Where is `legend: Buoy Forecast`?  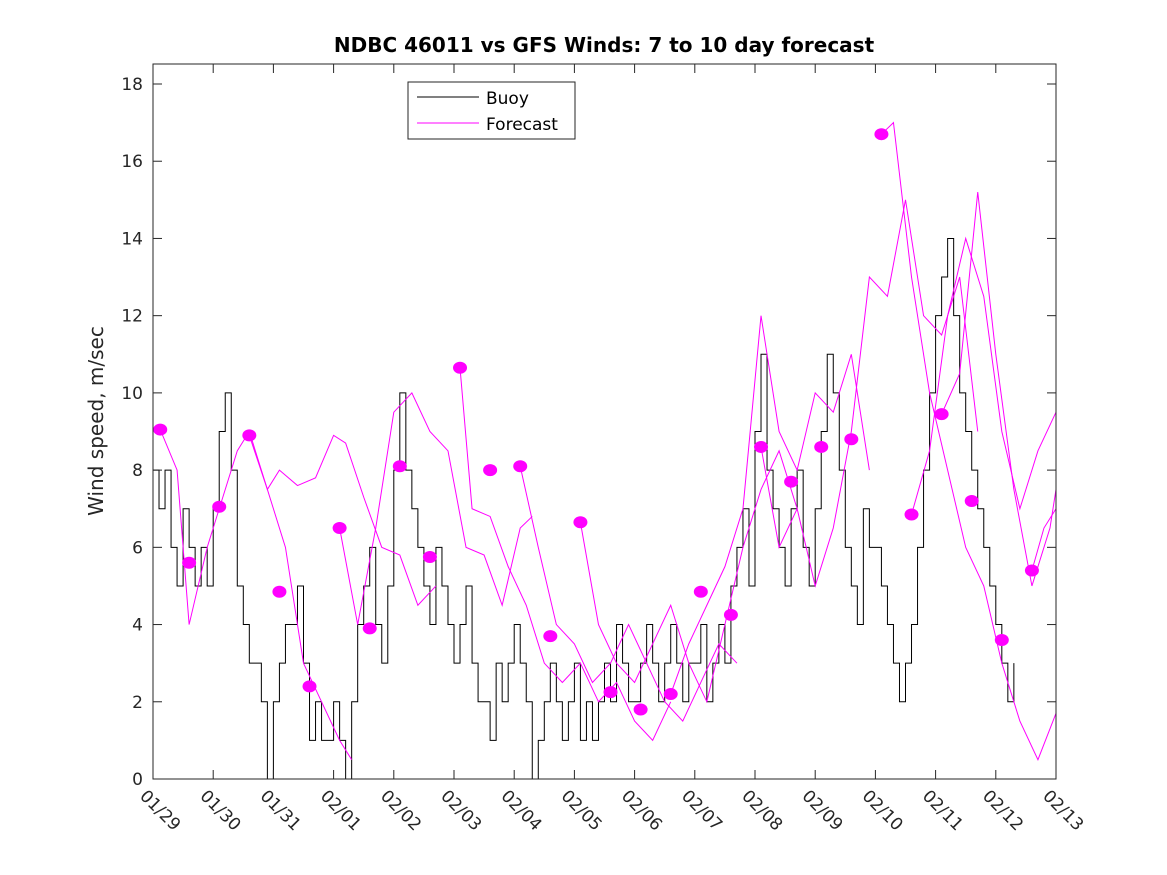
legend: Buoy Forecast is located at coordinates (491, 110).